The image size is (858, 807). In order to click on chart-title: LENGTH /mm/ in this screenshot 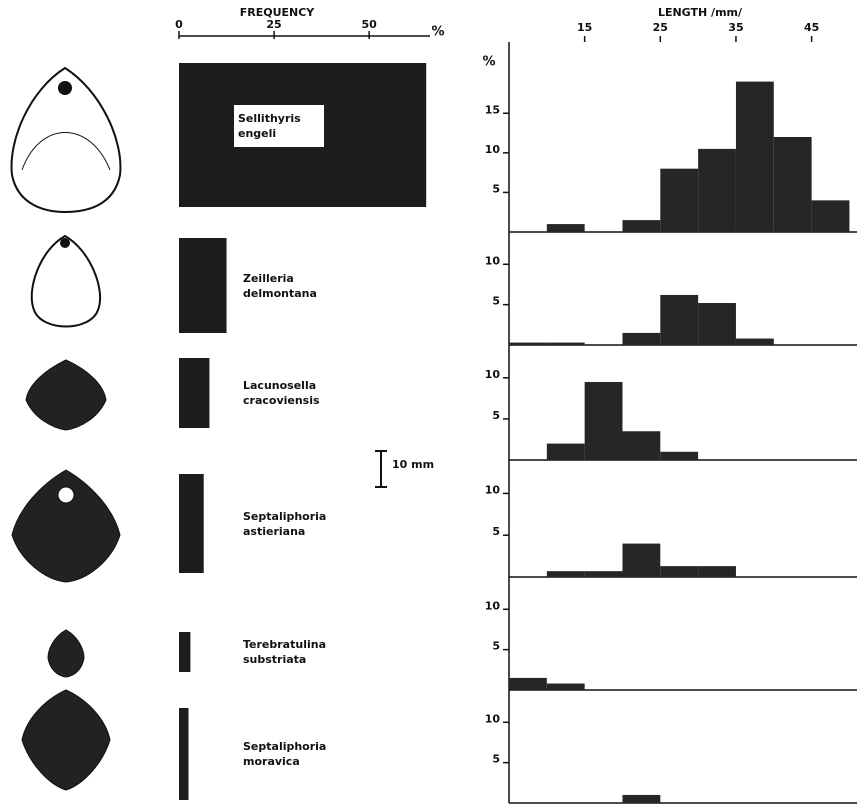, I will do `click(700, 12)`.